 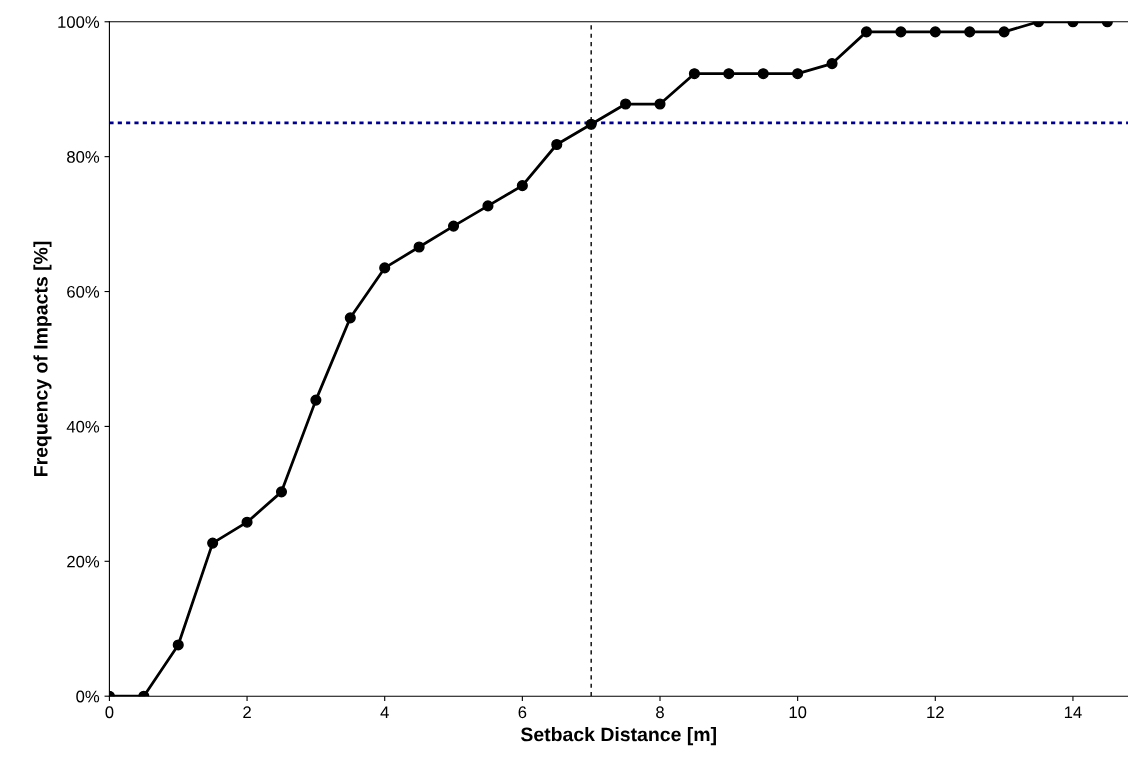 What do you see at coordinates (660, 712) in the screenshot?
I see `x-tick-label: 8` at bounding box center [660, 712].